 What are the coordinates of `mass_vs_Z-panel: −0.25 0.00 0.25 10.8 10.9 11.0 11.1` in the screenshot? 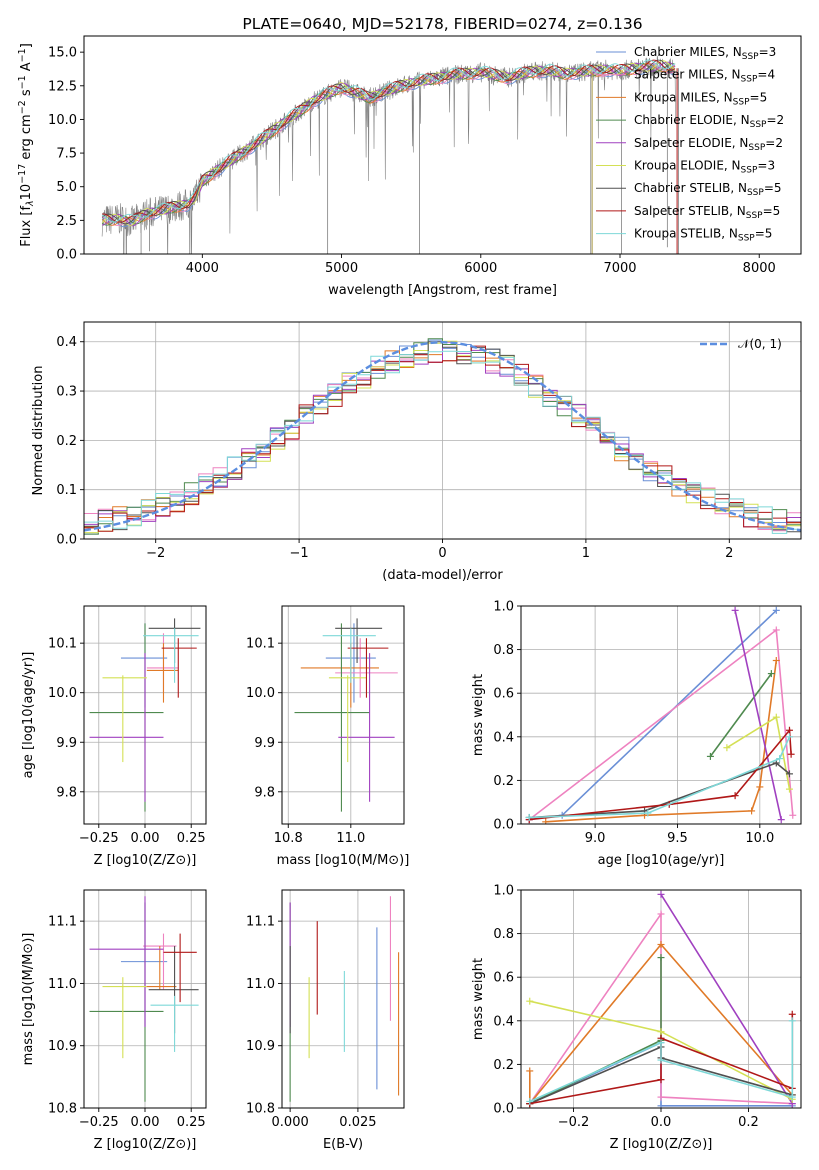 It's located at (127, 1009).